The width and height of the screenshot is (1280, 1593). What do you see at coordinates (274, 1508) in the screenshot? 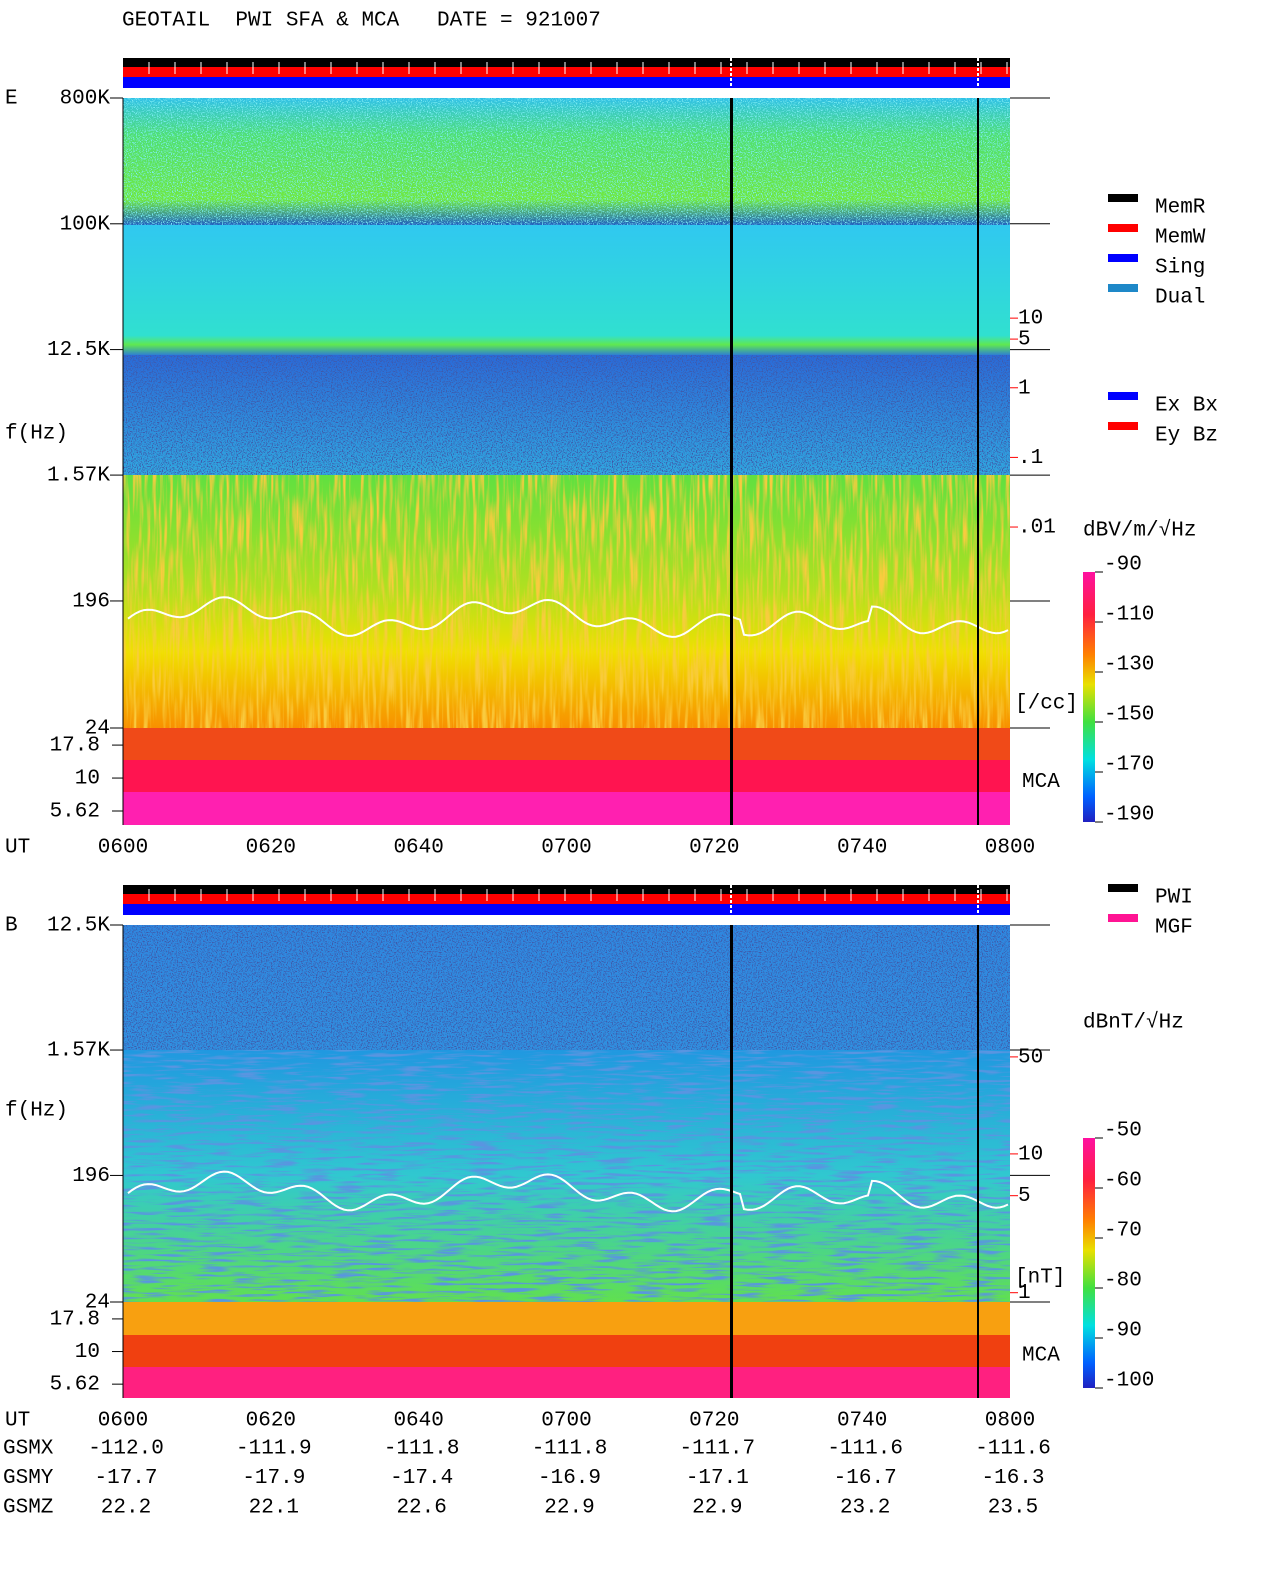
I see `orbit-value: 22.1` at bounding box center [274, 1508].